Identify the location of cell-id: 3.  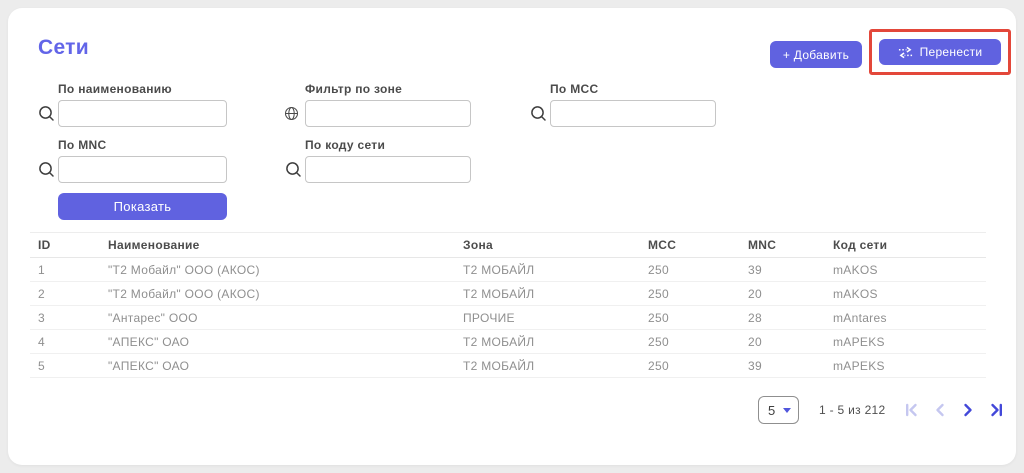
(41, 317).